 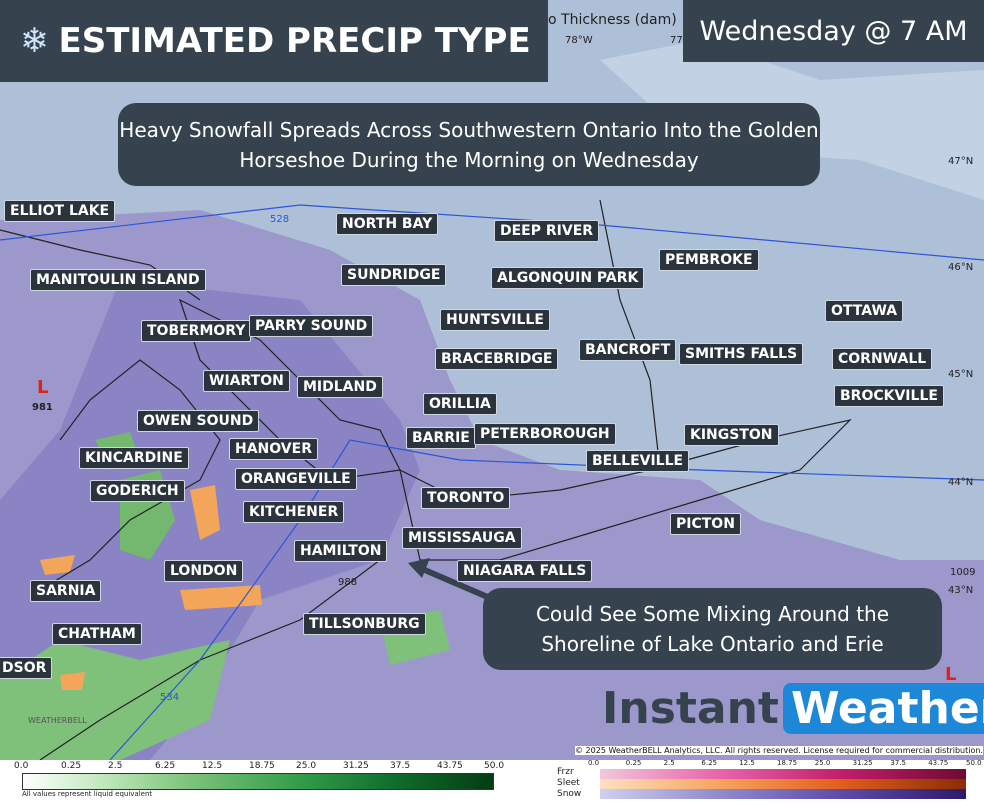 What do you see at coordinates (169, 697) in the screenshot?
I see `contour-label: 534` at bounding box center [169, 697].